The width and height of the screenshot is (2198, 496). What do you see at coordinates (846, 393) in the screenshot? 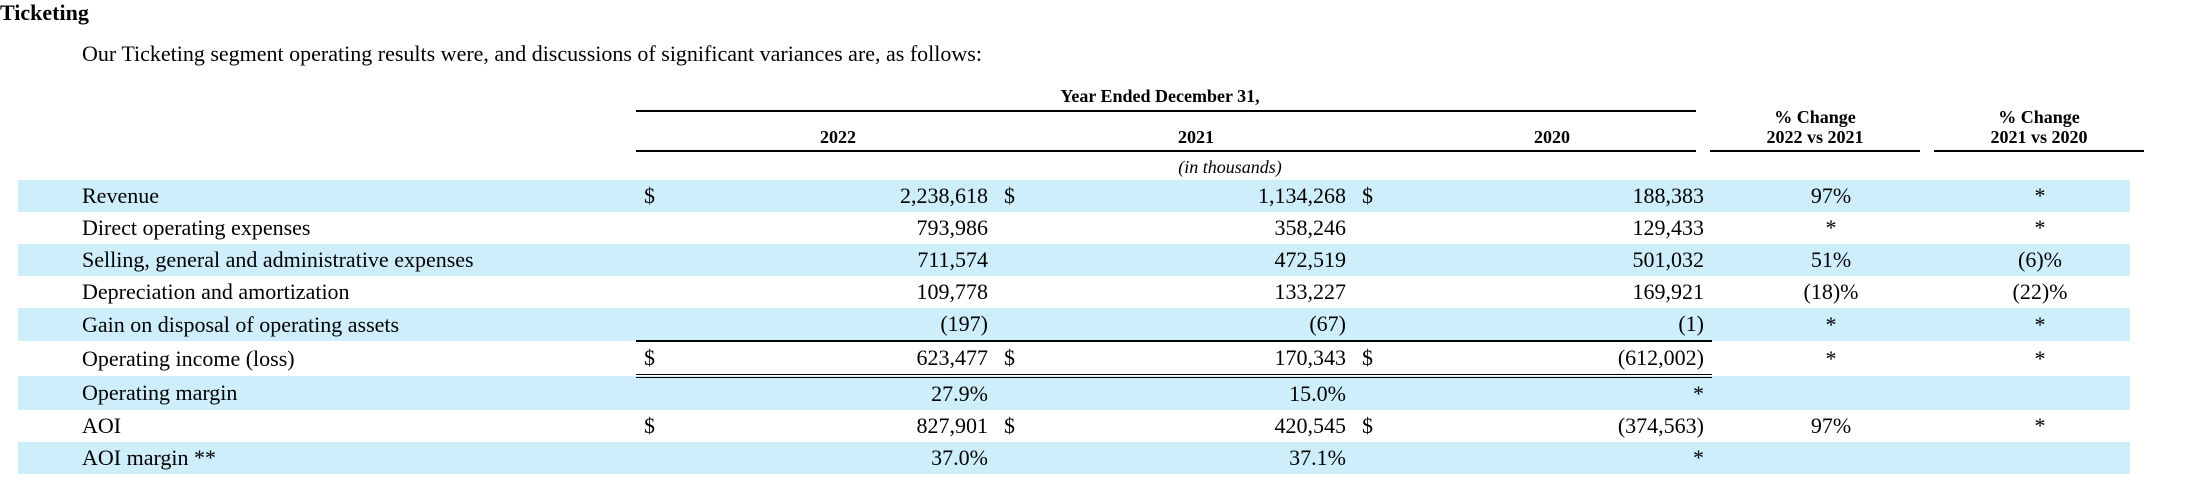
I see `value-2022: 27.9%` at bounding box center [846, 393].